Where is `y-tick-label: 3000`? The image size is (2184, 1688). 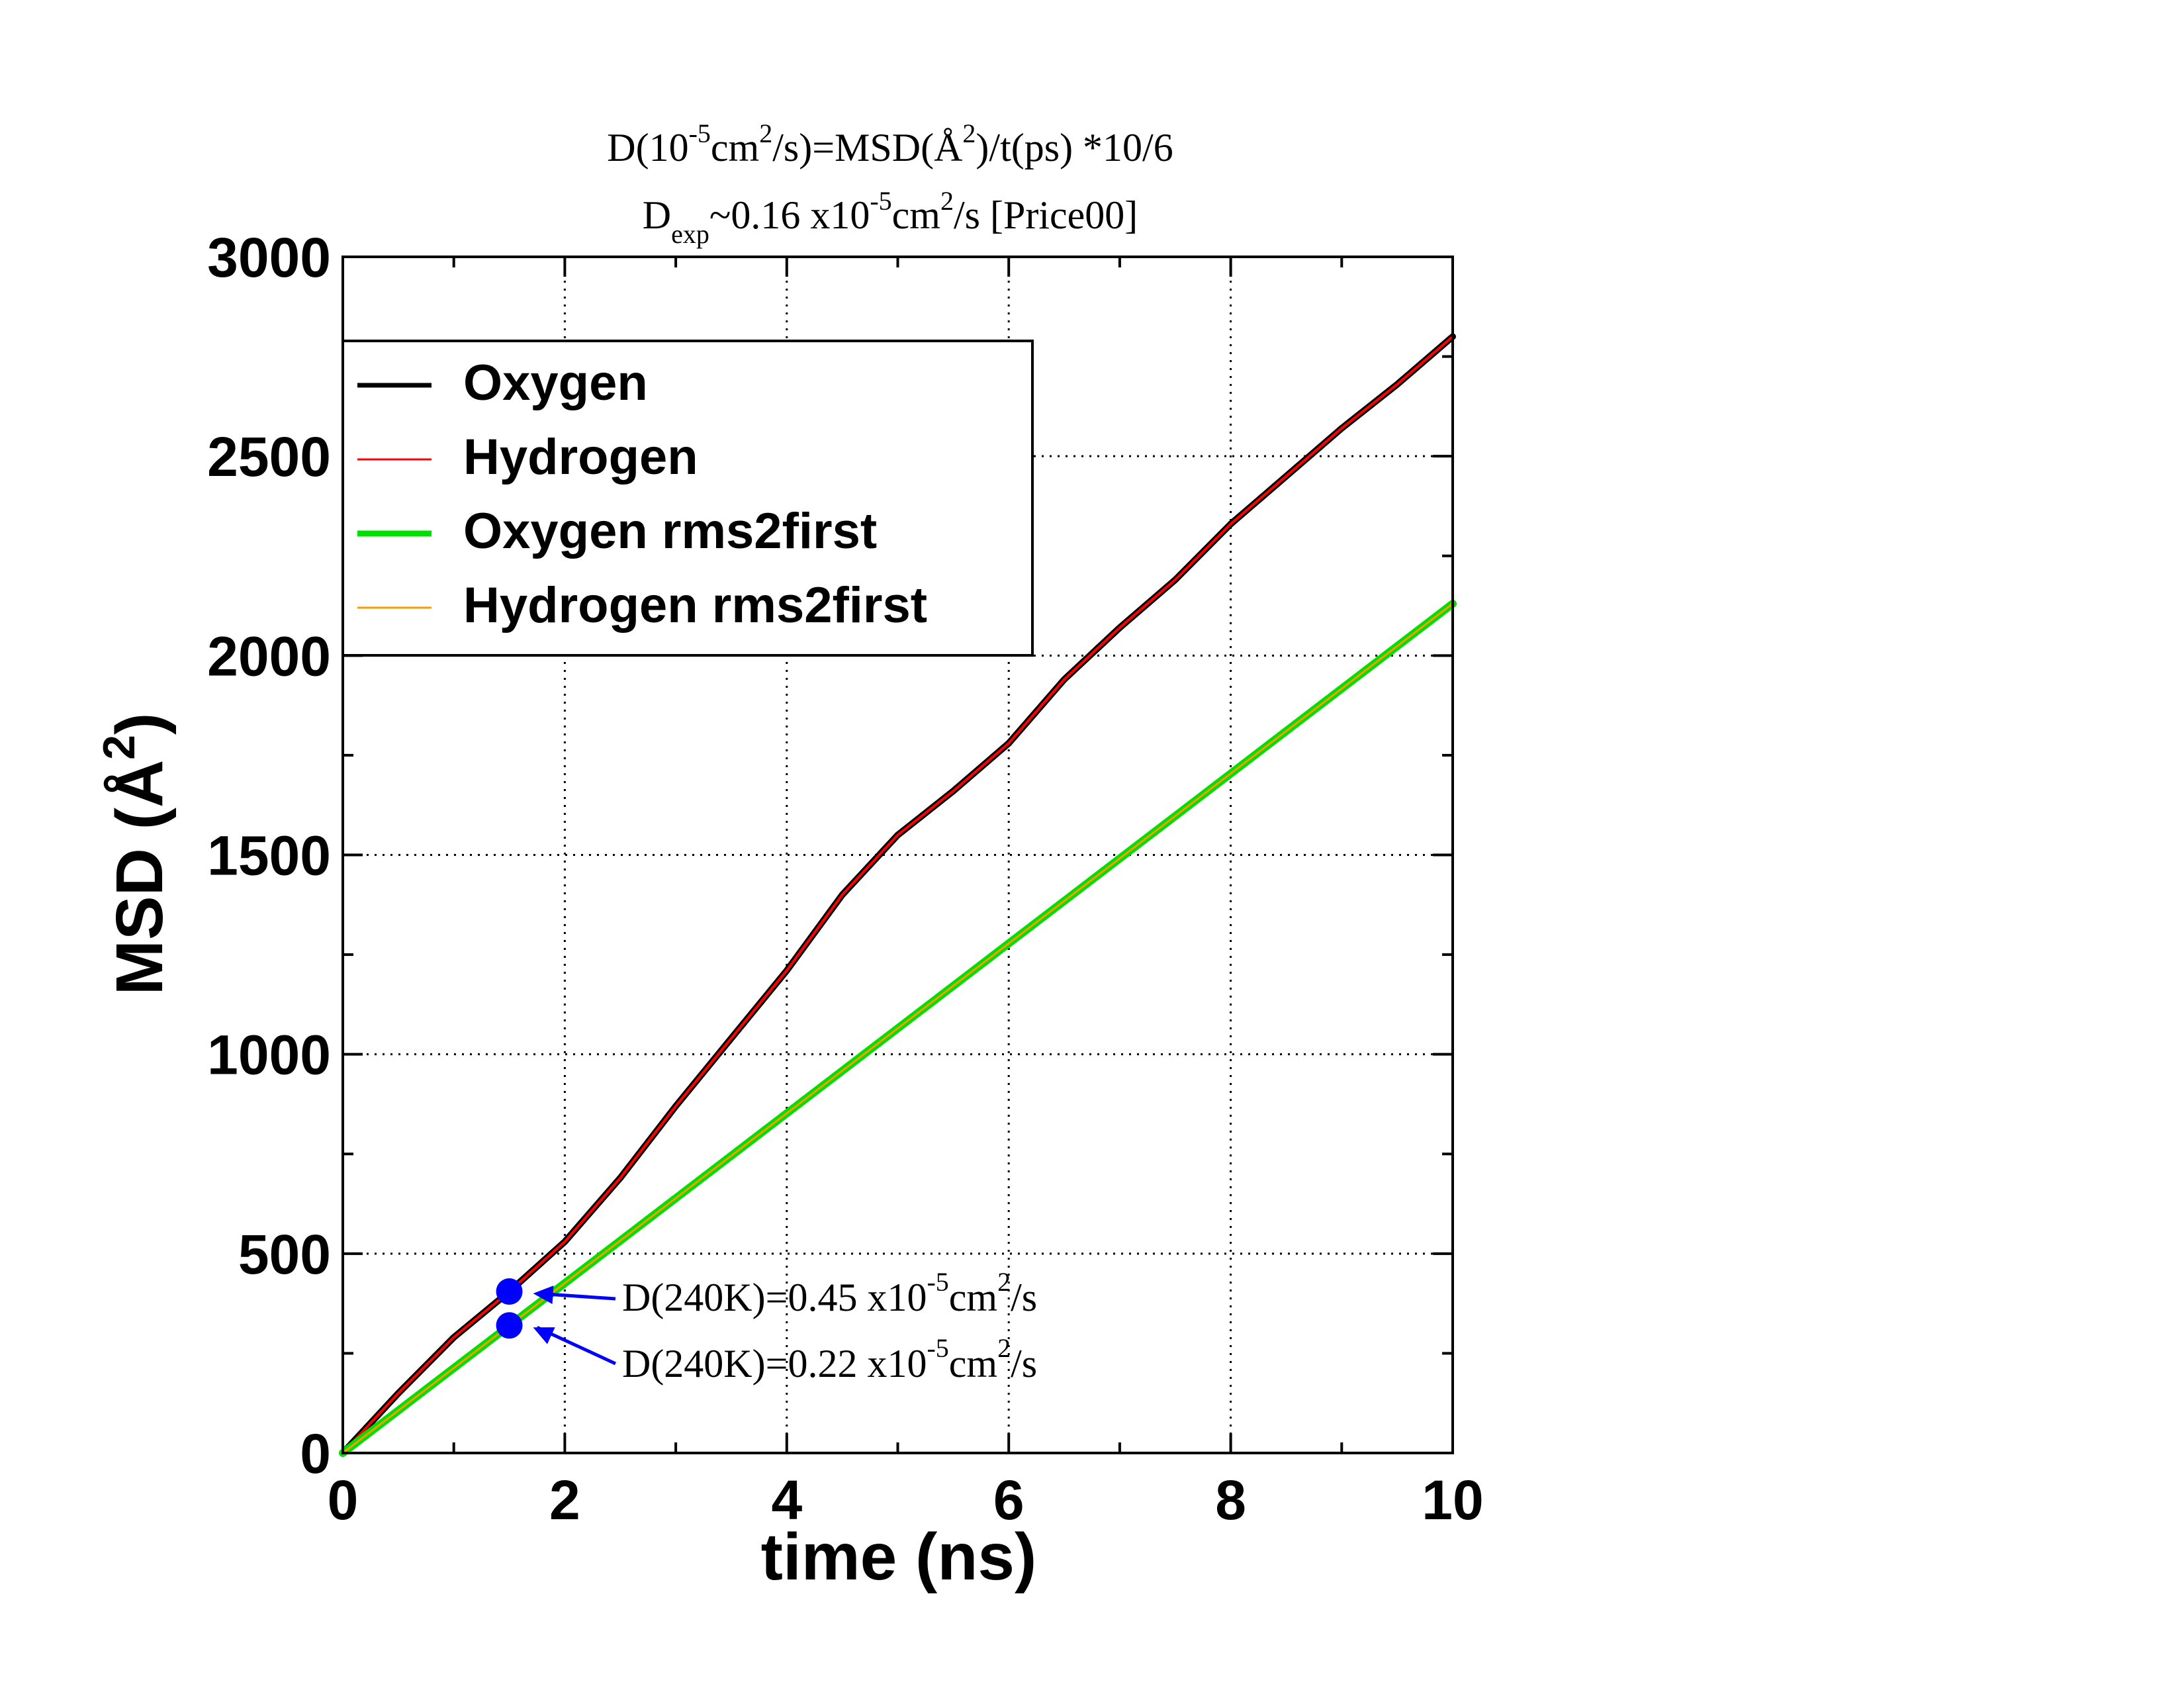 y-tick-label: 3000 is located at coordinates (269, 257).